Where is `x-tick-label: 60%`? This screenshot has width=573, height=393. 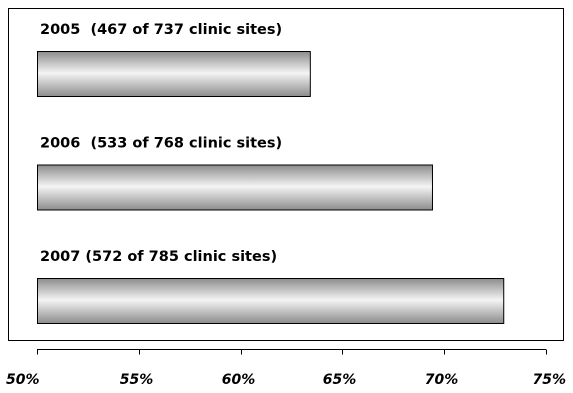 x-tick-label: 60% is located at coordinates (239, 380).